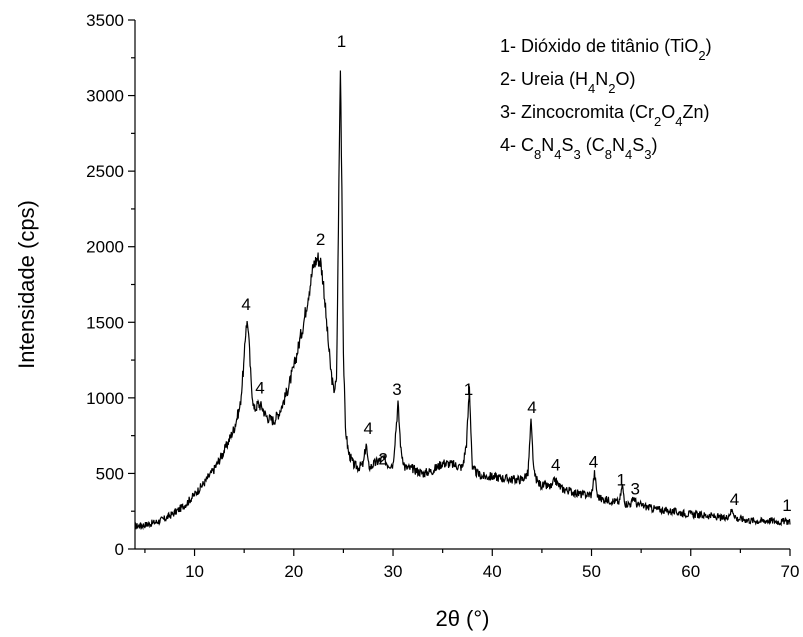 Image resolution: width=803 pixels, height=637 pixels. I want to click on y-tick-label: 3000, so click(105, 96).